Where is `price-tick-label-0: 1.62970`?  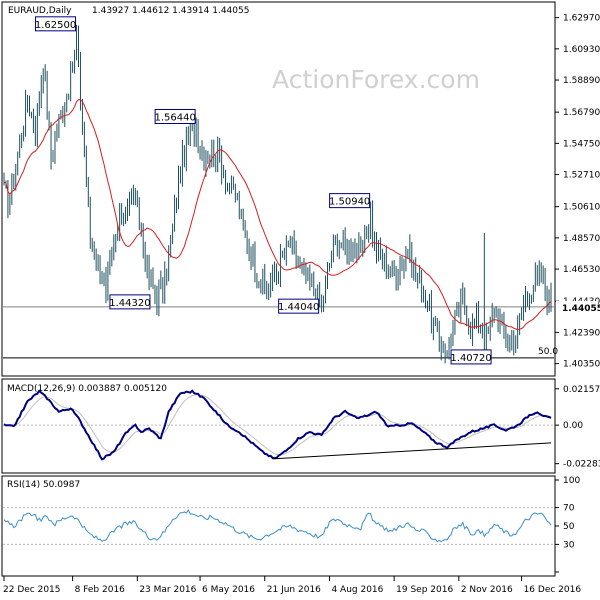
price-tick-label-0: 1.62970 is located at coordinates (581, 19).